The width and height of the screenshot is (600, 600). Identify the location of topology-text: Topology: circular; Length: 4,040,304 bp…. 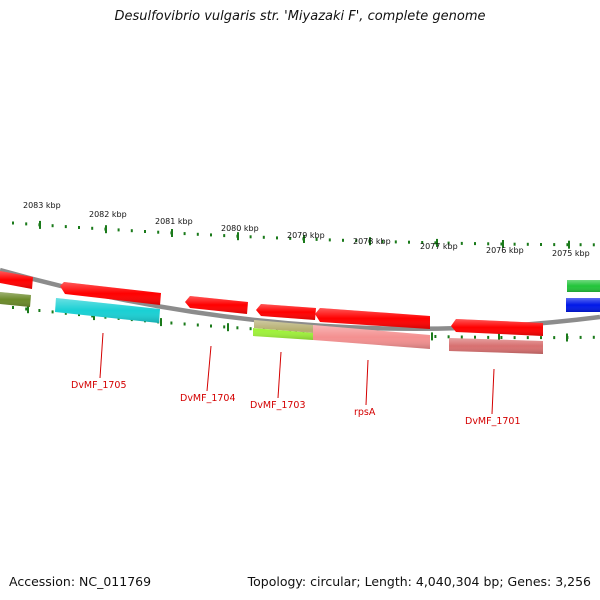
(419, 581).